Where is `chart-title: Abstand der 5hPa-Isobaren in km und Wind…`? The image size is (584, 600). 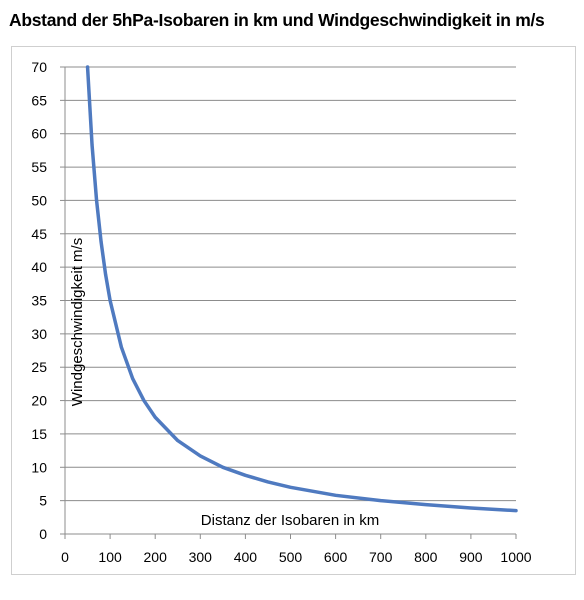
chart-title: Abstand der 5hPa-Isobaren in km und Wind… is located at coordinates (277, 20).